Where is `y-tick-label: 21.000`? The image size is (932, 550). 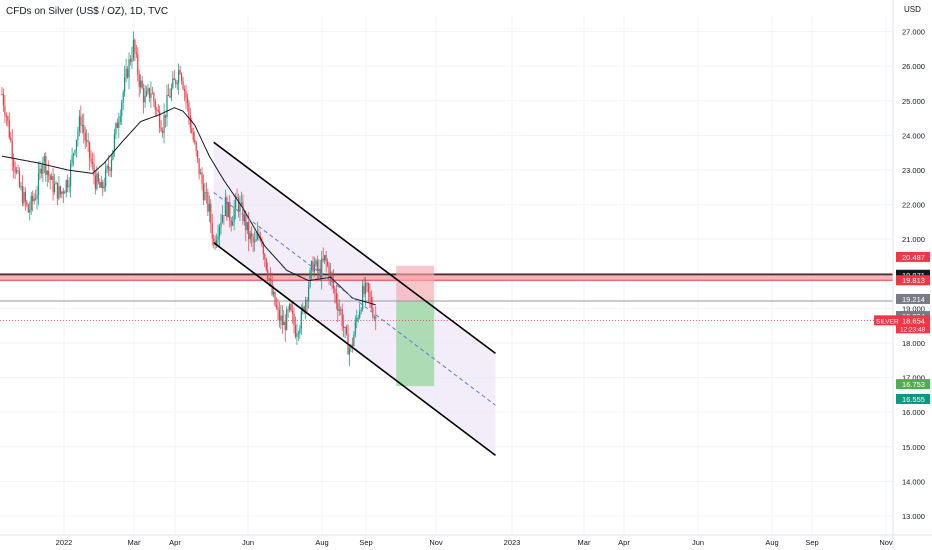
y-tick-label: 21.000 is located at coordinates (913, 239).